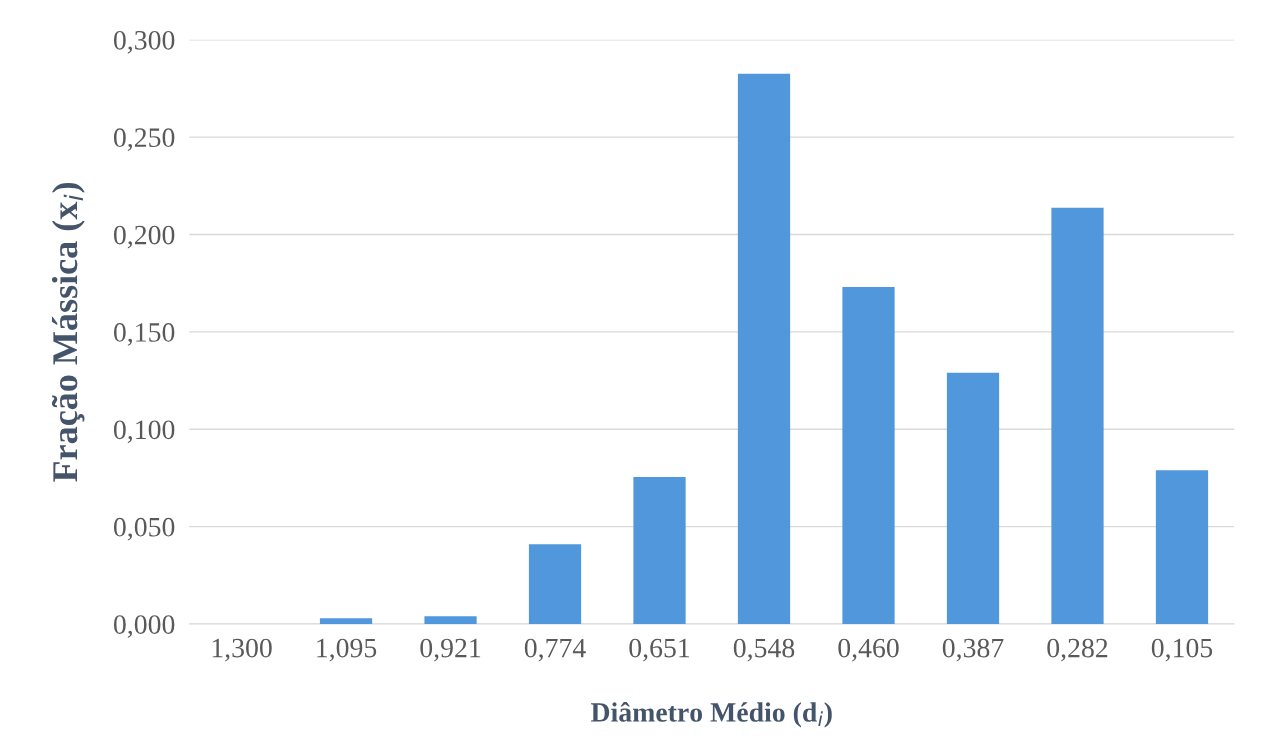 The width and height of the screenshot is (1262, 750). I want to click on x-axis-title: Diâmetro Médio (d$_{i}$), so click(711, 714).